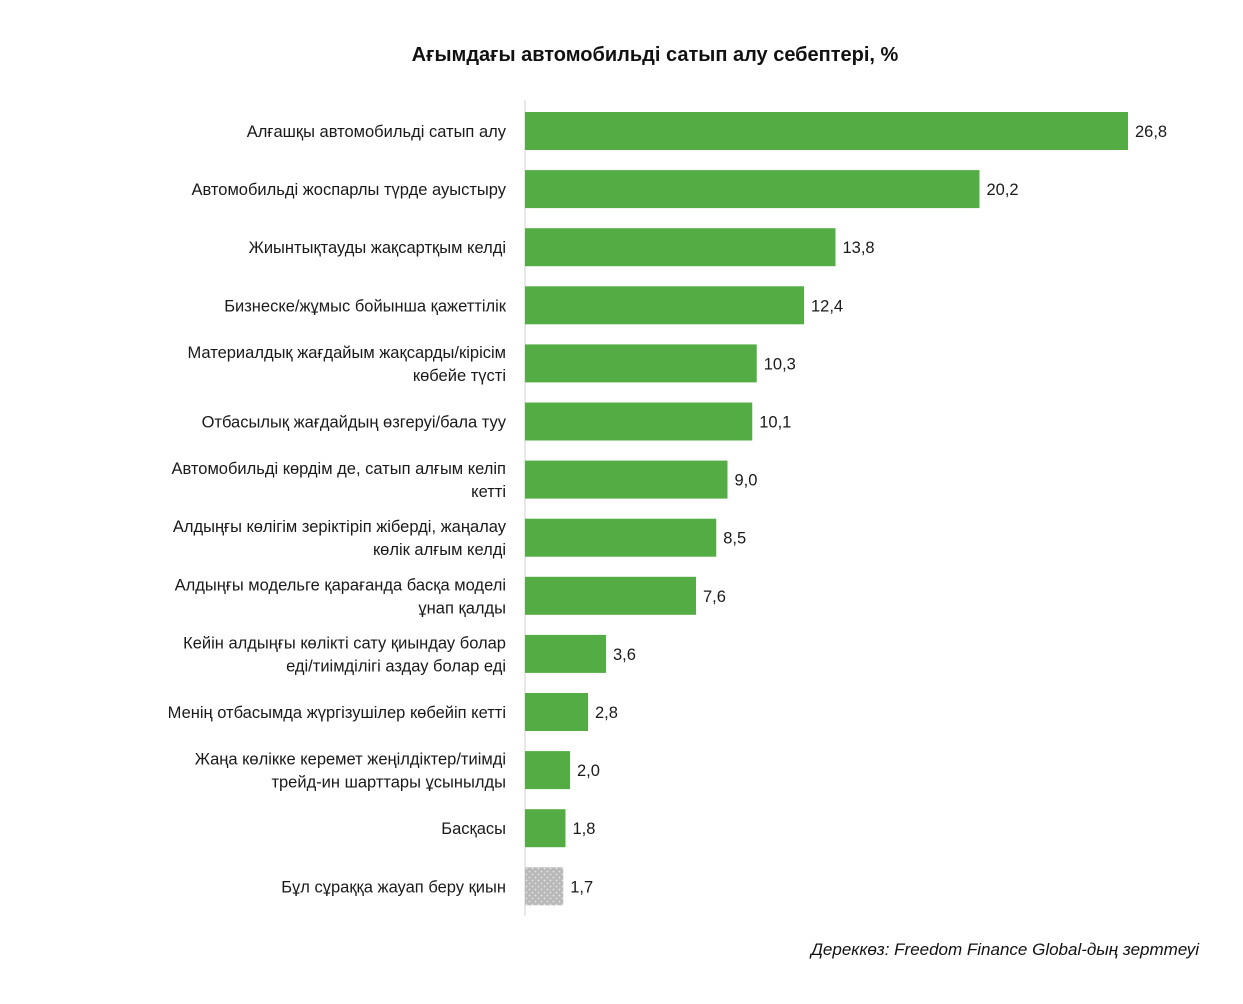 Image resolution: width=1243 pixels, height=1004 pixels. I want to click on category-label: Жиынтықтауды жақсартқым келді, so click(377, 248).